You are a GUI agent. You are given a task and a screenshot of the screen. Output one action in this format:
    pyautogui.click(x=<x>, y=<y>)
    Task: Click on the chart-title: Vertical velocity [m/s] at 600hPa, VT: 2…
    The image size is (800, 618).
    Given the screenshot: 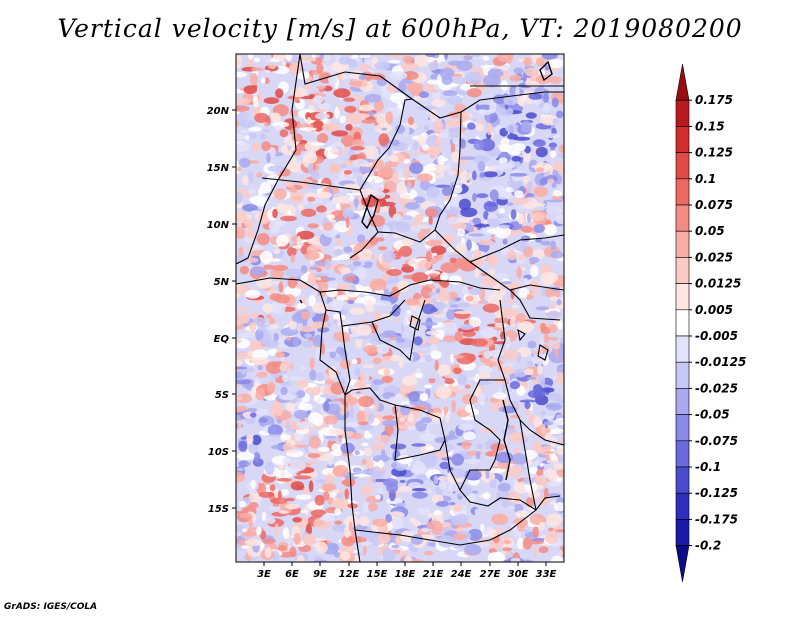 What is the action you would take?
    pyautogui.click(x=400, y=28)
    